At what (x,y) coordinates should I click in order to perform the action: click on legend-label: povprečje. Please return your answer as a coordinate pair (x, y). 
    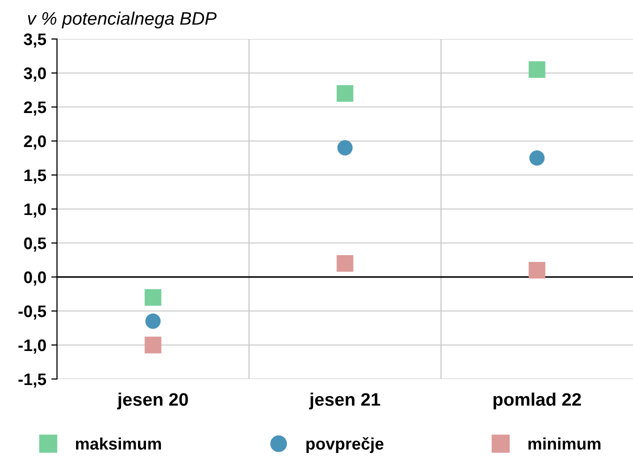
    Looking at the image, I should click on (345, 445).